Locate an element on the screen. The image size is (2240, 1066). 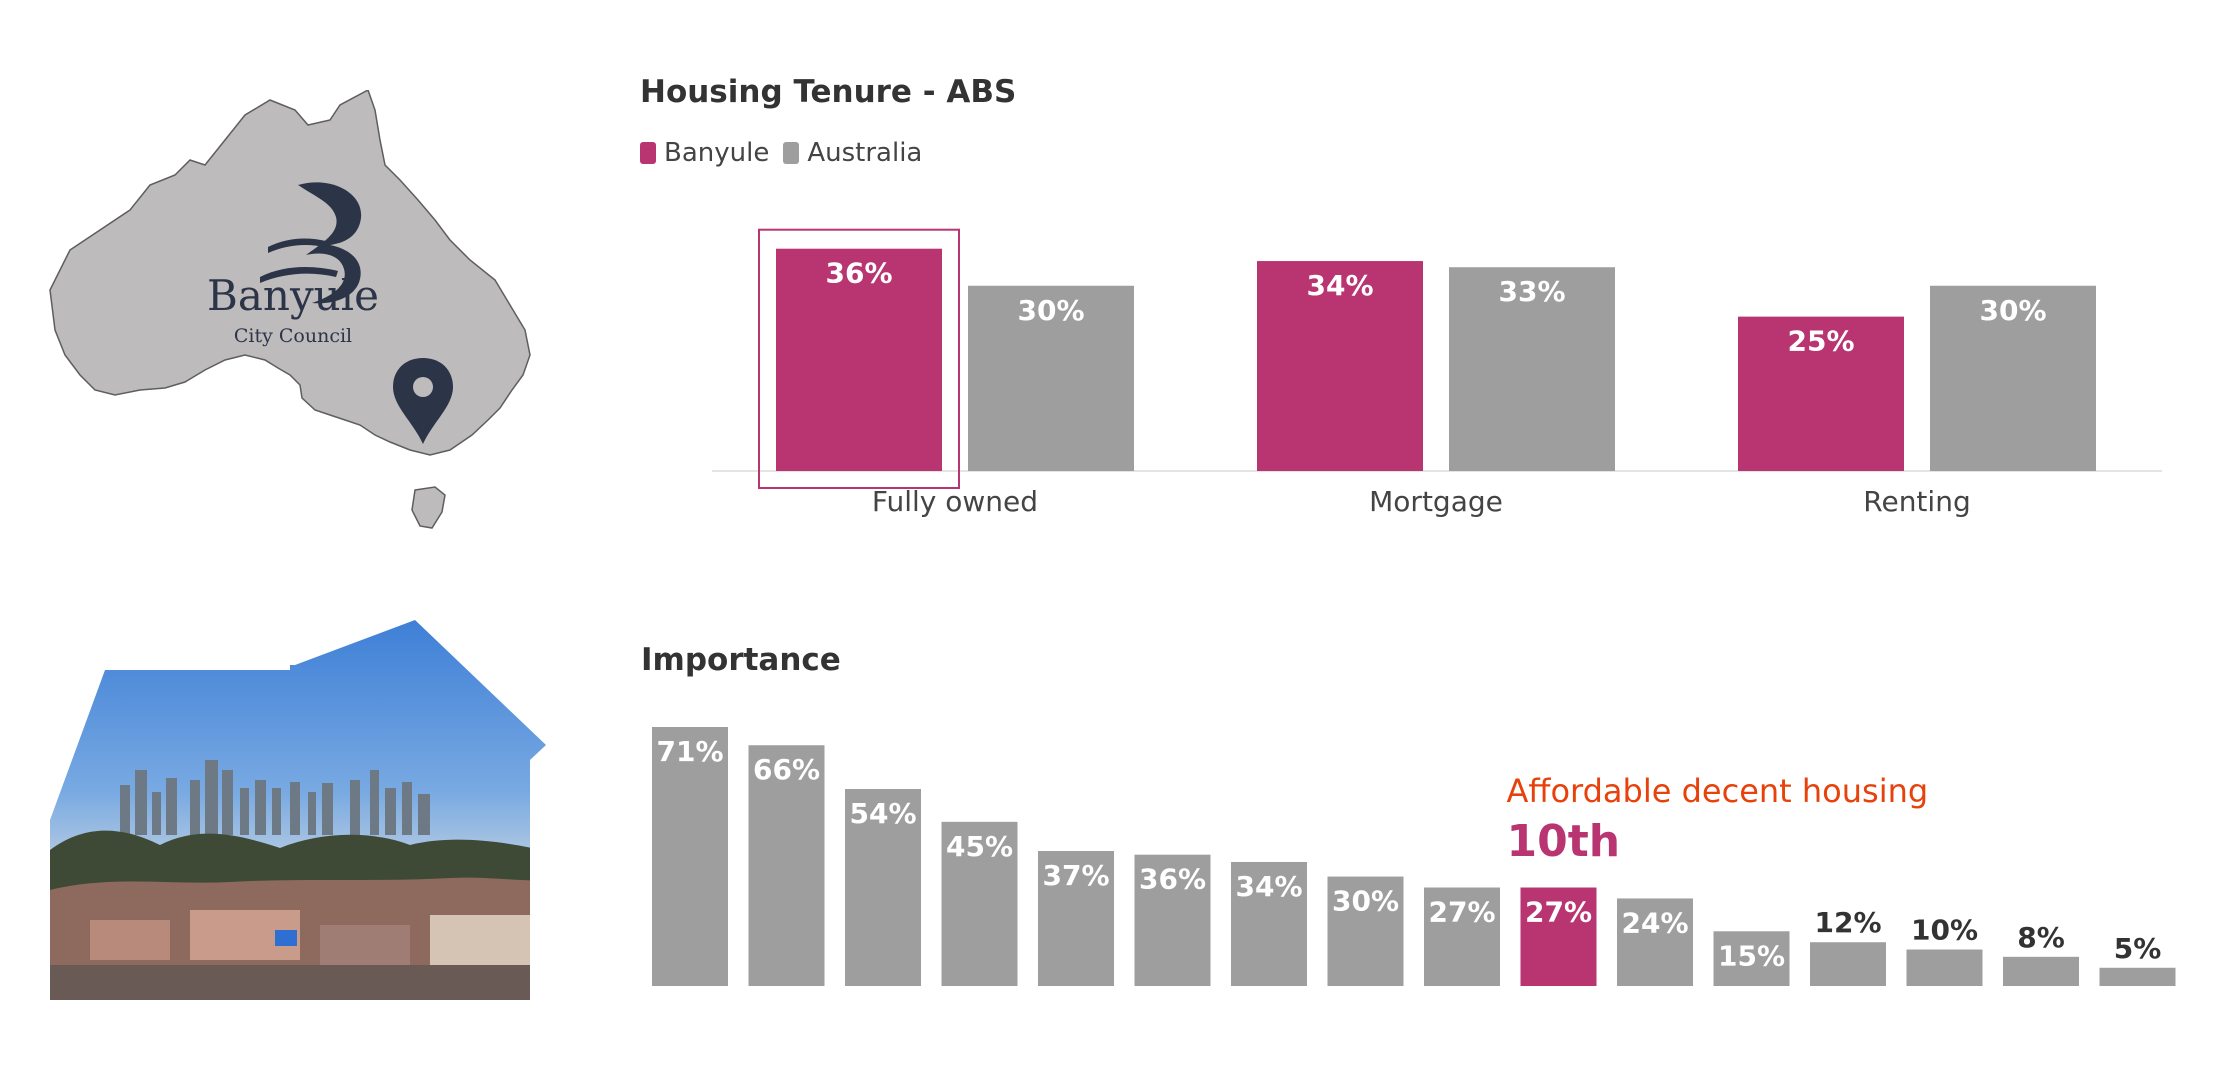
category-label: Fully owned is located at coordinates (955, 501).